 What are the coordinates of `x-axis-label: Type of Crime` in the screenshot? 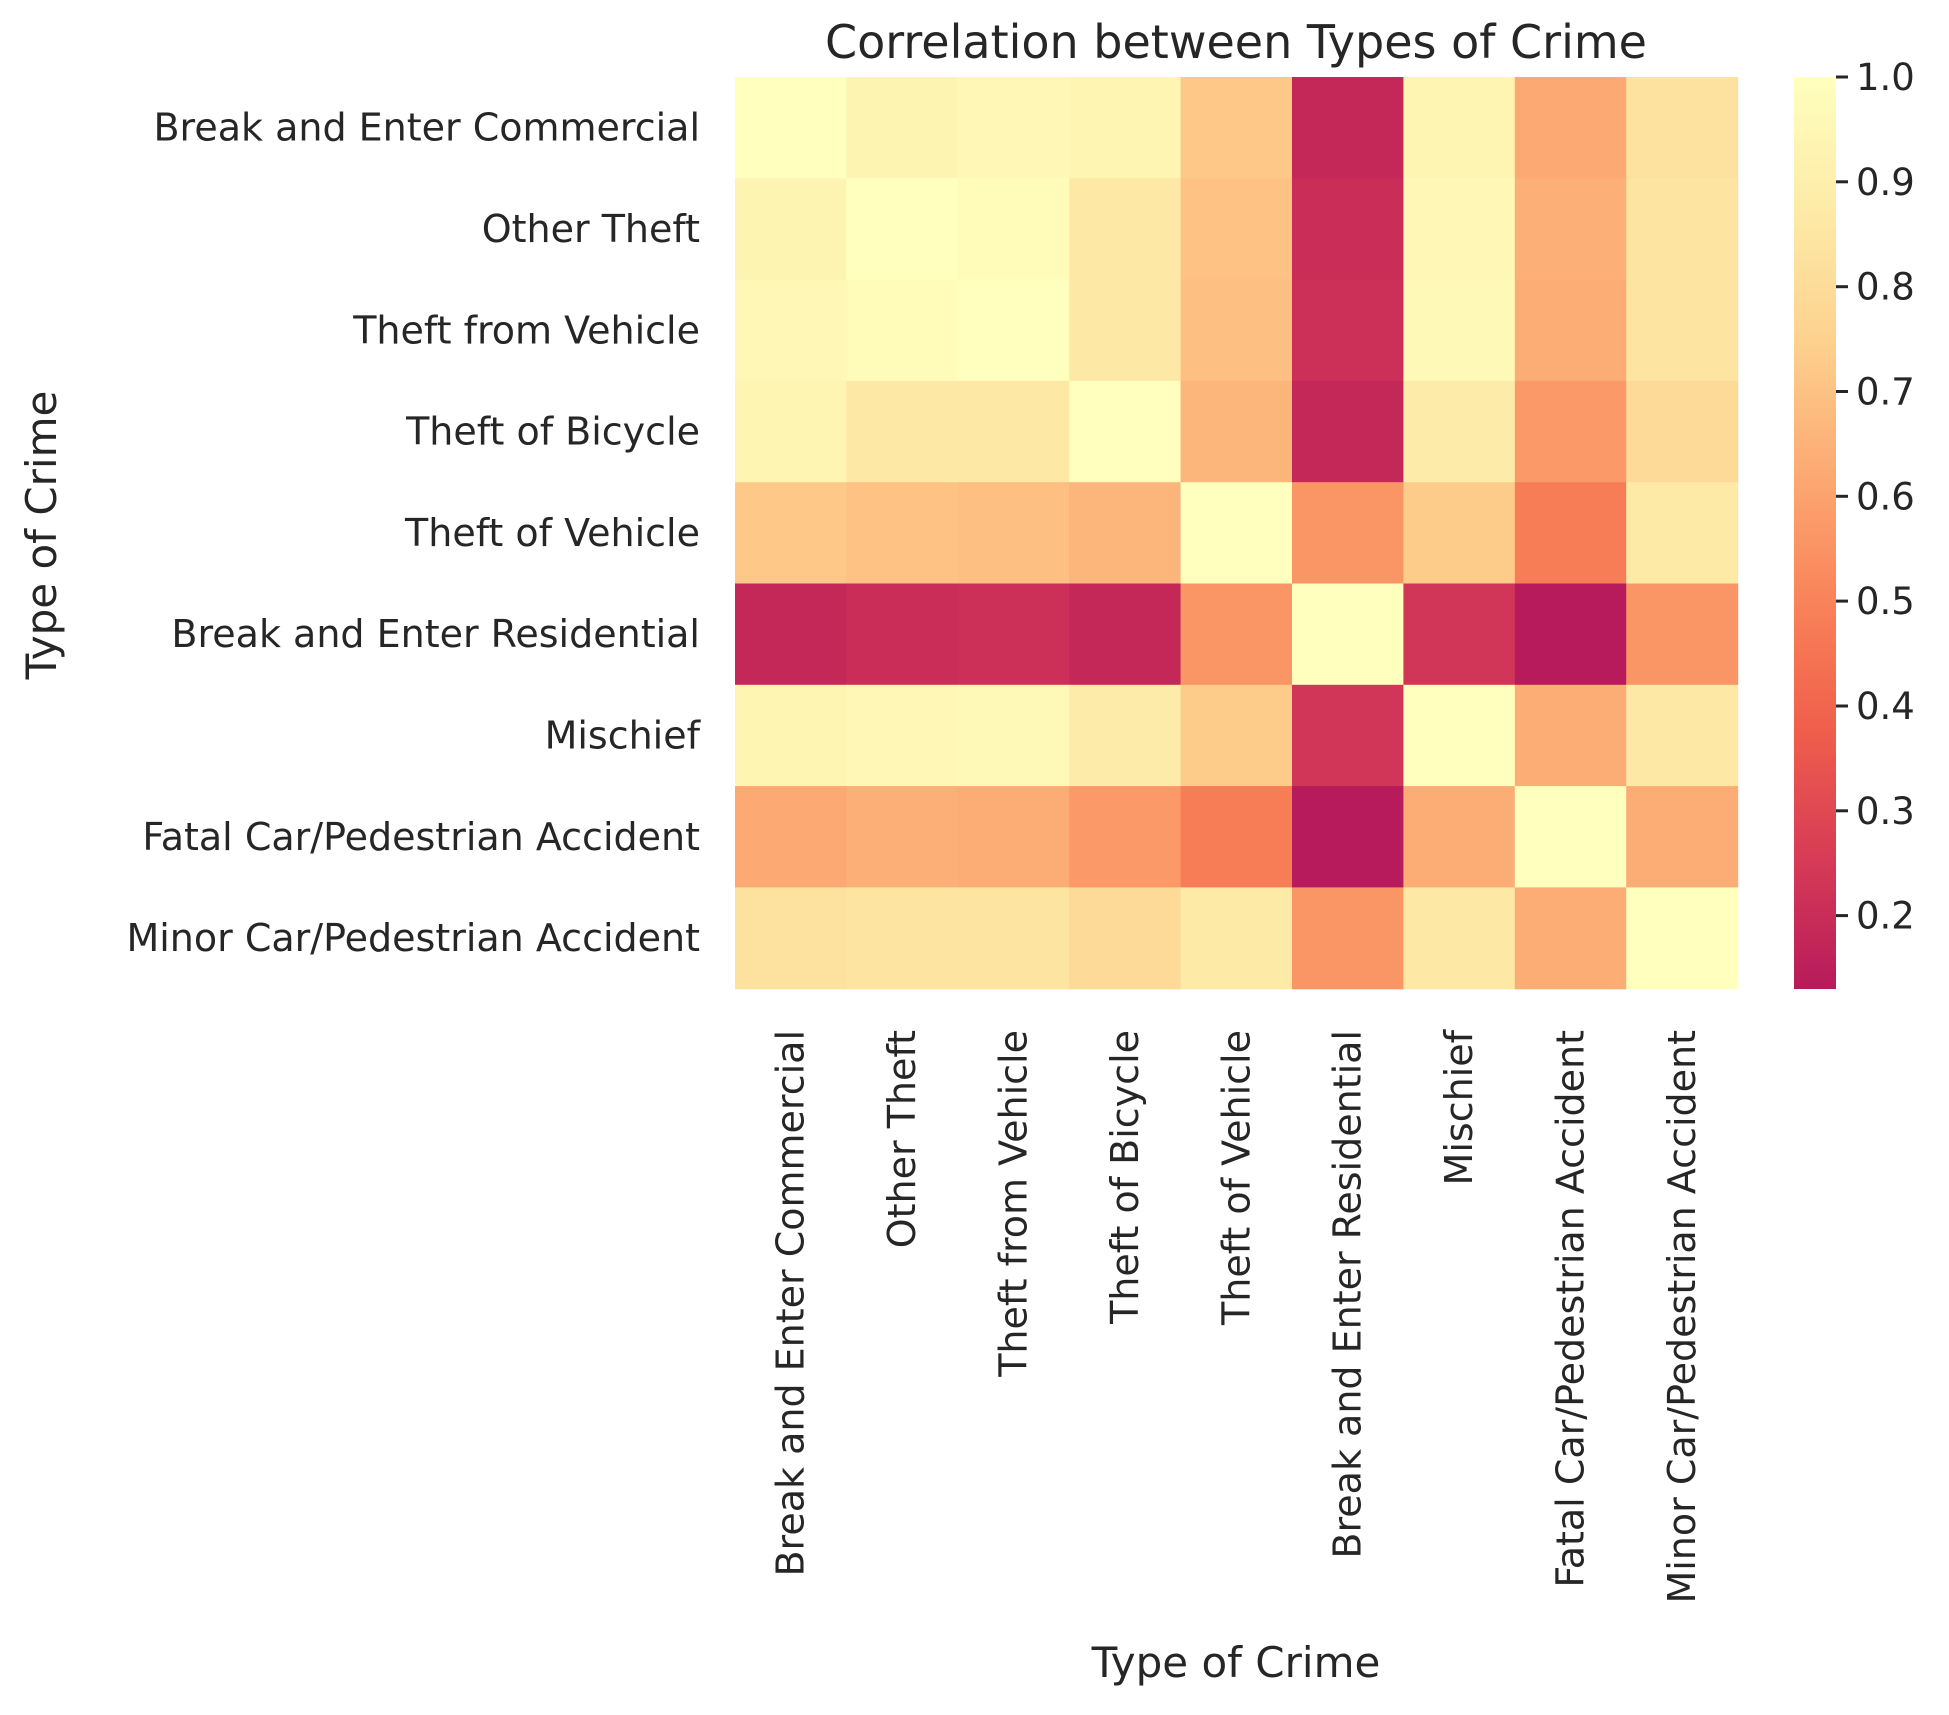 It's located at (1236, 1662).